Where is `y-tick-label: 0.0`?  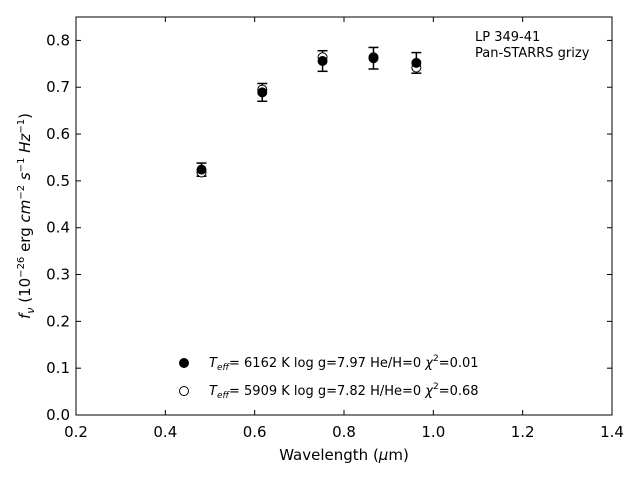
y-tick-label: 0.0 is located at coordinates (58, 415).